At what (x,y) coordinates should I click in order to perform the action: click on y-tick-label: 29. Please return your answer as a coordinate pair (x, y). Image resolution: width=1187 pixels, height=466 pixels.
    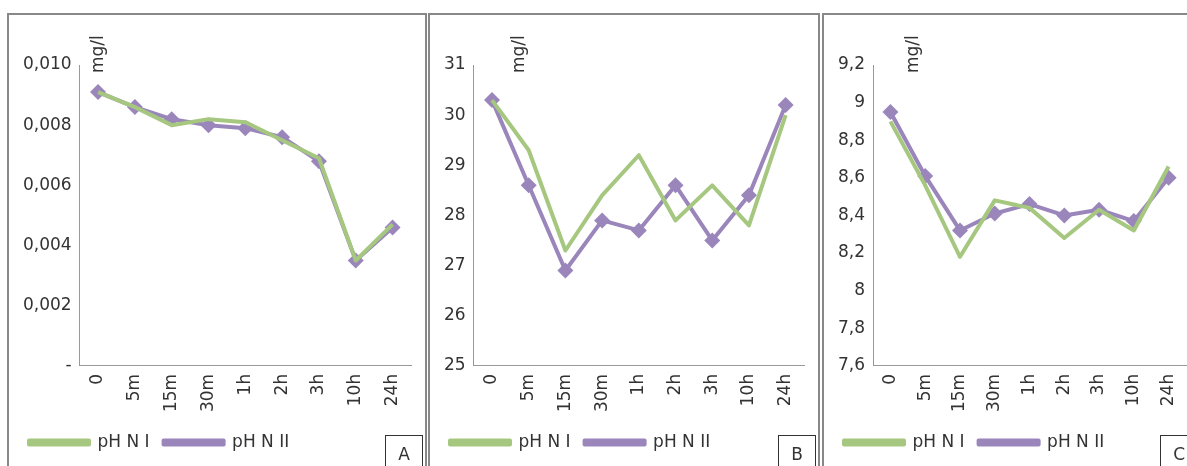
    Looking at the image, I should click on (454, 163).